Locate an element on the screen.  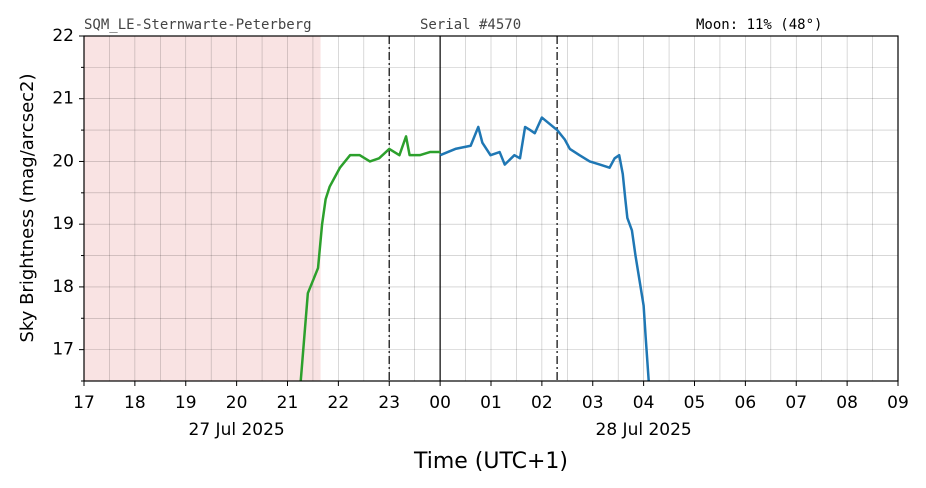
x-tick-label: 22 is located at coordinates (339, 403).